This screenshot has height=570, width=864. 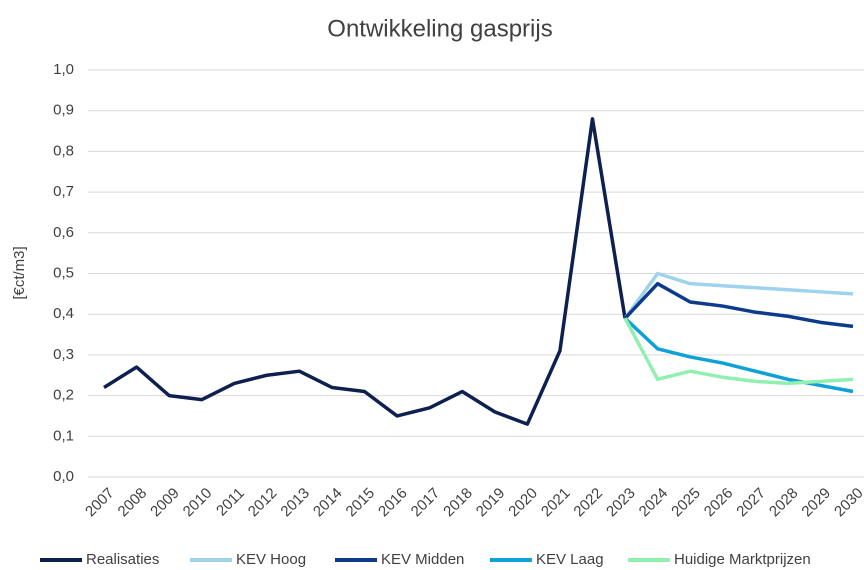 What do you see at coordinates (458, 503) in the screenshot?
I see `x-tick-label: 2018` at bounding box center [458, 503].